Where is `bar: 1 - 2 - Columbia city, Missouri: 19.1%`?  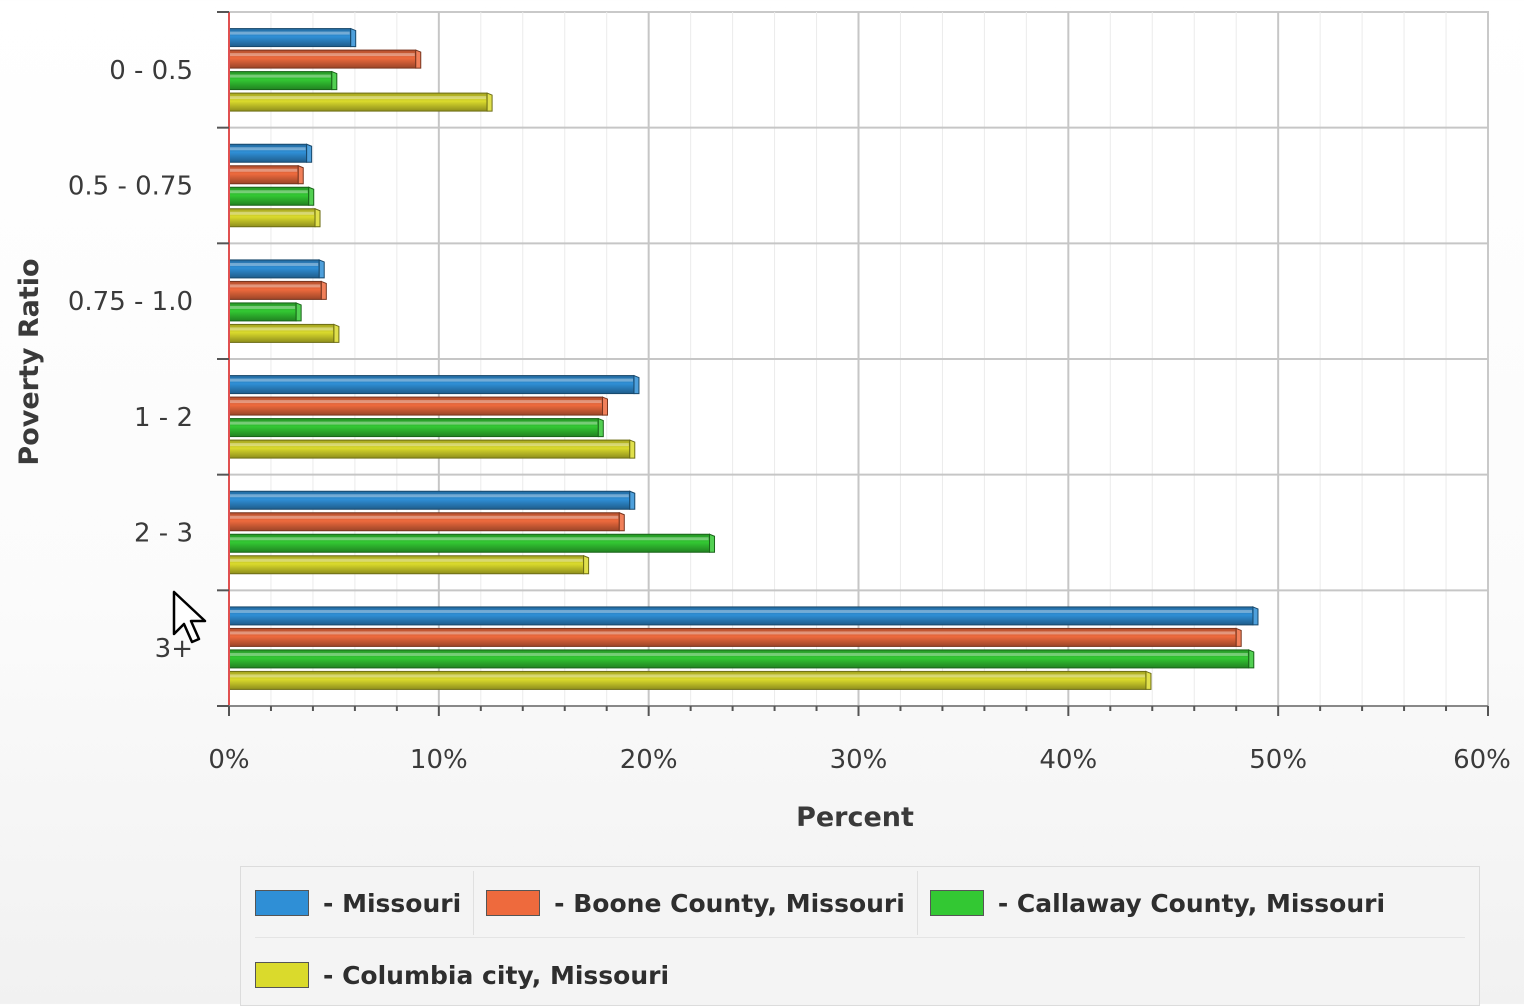
bar: 1 - 2 - Columbia city, Missouri: 19.1% is located at coordinates (432, 449).